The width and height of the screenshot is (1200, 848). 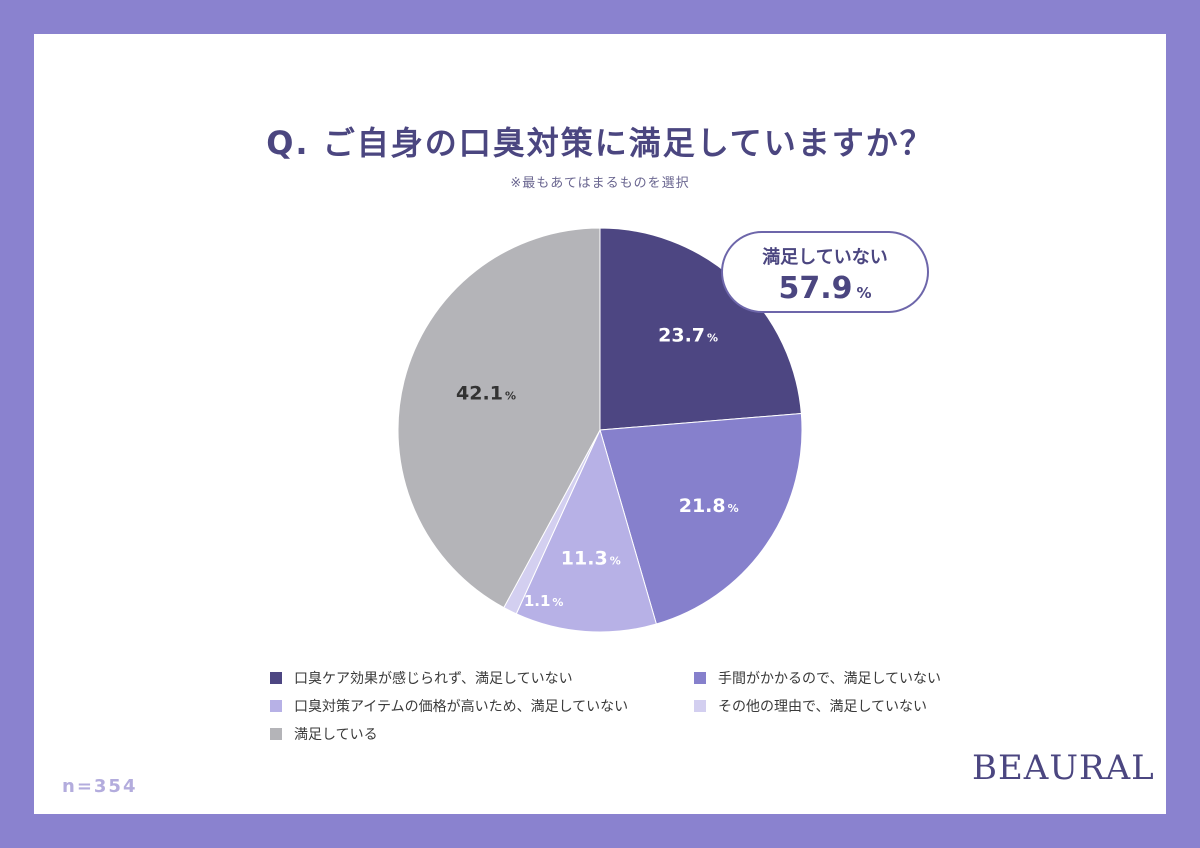 I want to click on slice-value-label: 11.3%, so click(x=591, y=559).